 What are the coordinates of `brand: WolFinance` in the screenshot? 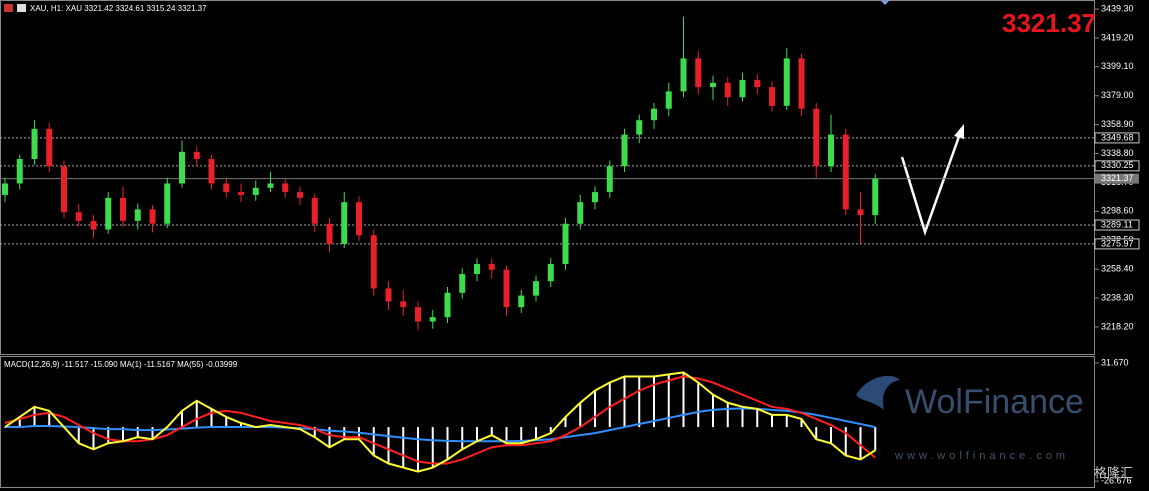 It's located at (994, 402).